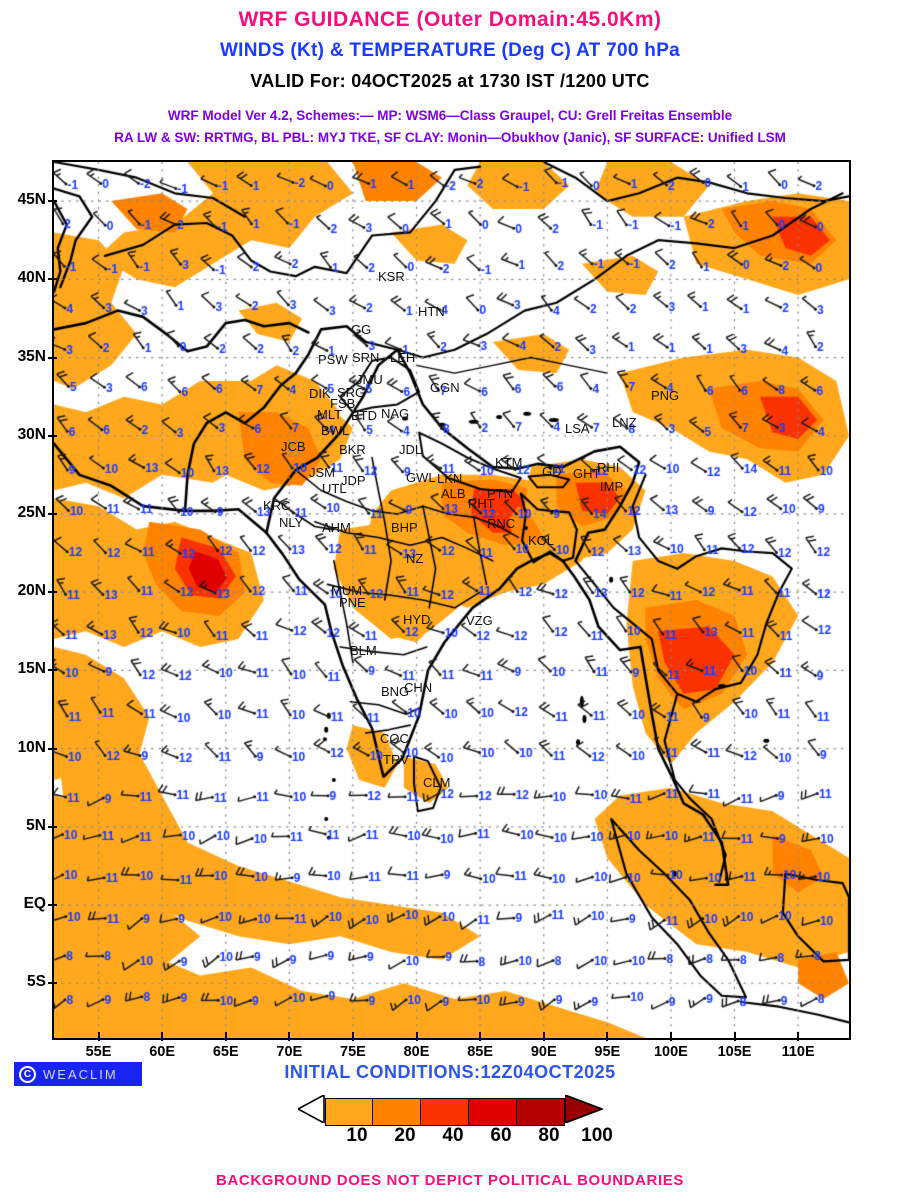 The height and width of the screenshot is (1200, 900). Describe the element at coordinates (587, 473) in the screenshot. I see `city-label: GHT` at that location.